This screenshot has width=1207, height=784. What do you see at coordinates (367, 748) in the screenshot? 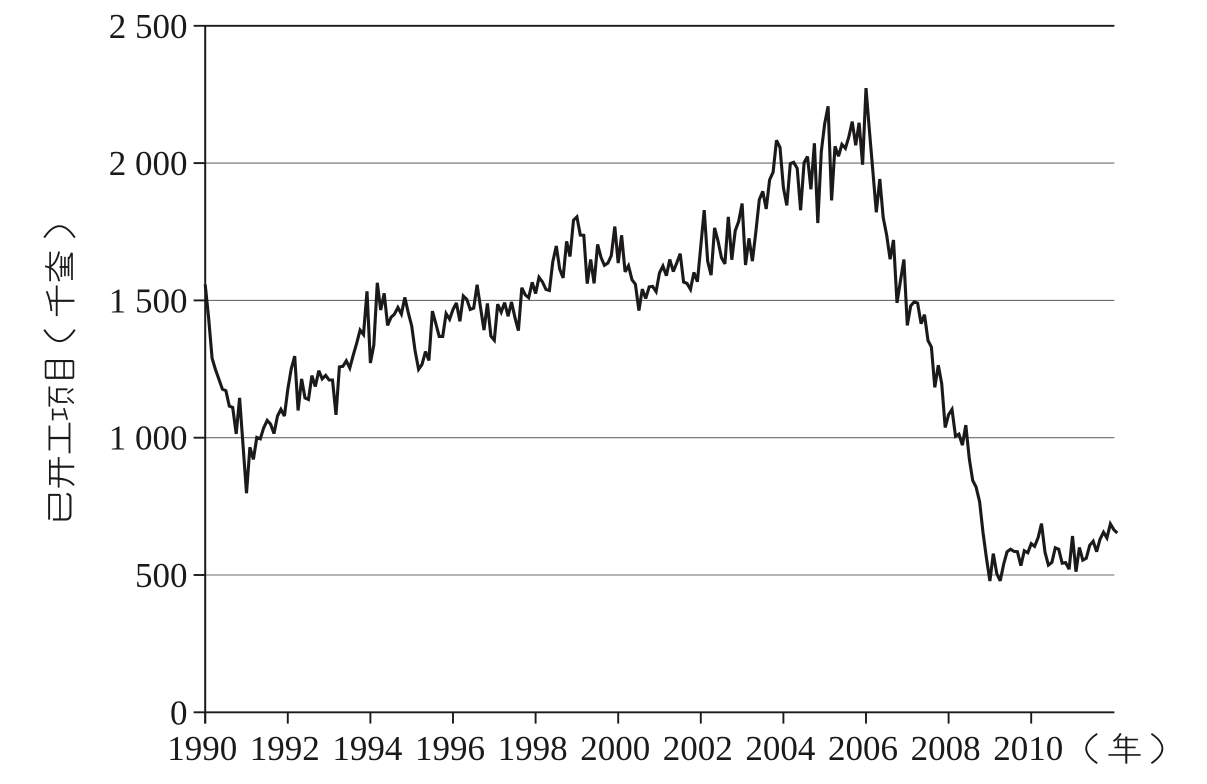
I see `svg-text: 1994` at bounding box center [367, 748].